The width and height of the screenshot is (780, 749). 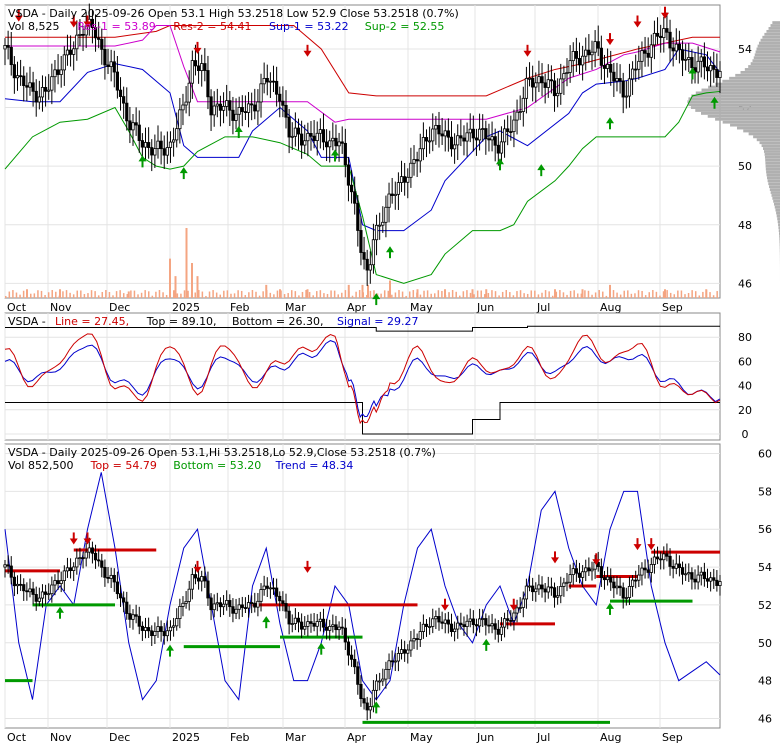 I want to click on x-tick-label: Sep, so click(x=672, y=737).